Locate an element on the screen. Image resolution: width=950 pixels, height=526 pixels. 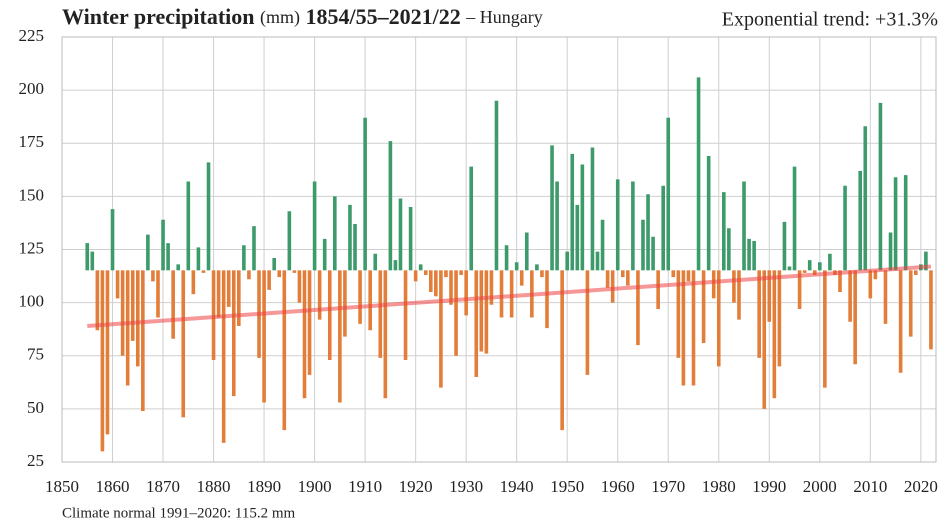
y-tick-label: 125 is located at coordinates (32, 247).